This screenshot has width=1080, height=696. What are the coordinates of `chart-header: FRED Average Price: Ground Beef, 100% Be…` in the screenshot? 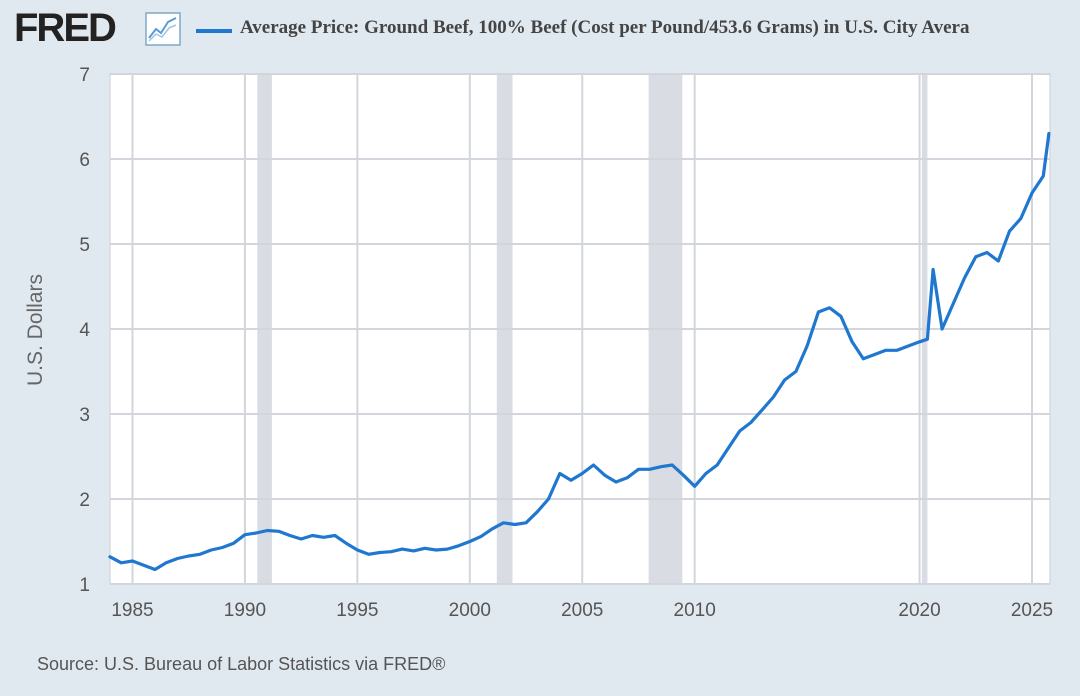 It's located at (540, 30).